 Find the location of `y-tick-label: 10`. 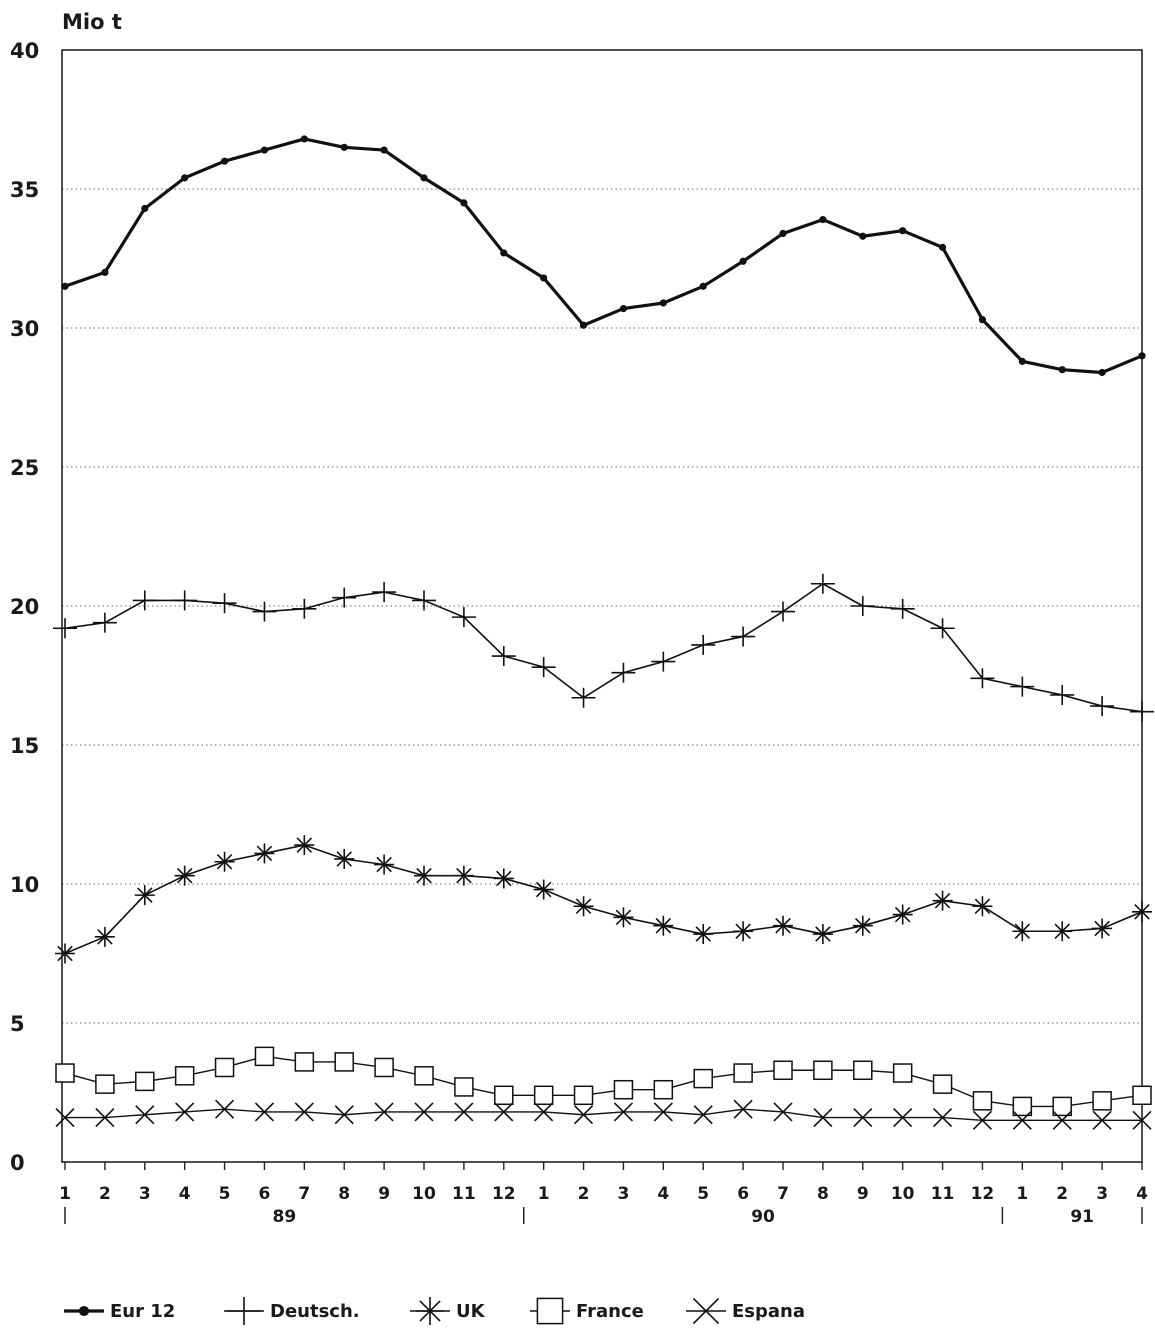

y-tick-label: 10 is located at coordinates (24, 885).